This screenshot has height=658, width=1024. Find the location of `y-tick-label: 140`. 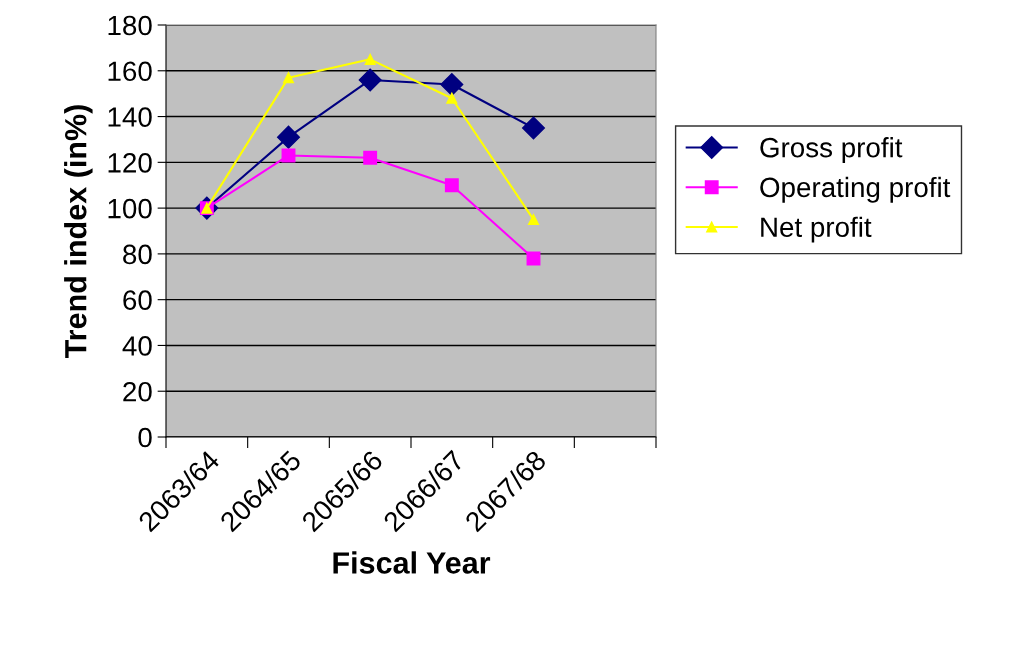

y-tick-label: 140 is located at coordinates (130, 117).